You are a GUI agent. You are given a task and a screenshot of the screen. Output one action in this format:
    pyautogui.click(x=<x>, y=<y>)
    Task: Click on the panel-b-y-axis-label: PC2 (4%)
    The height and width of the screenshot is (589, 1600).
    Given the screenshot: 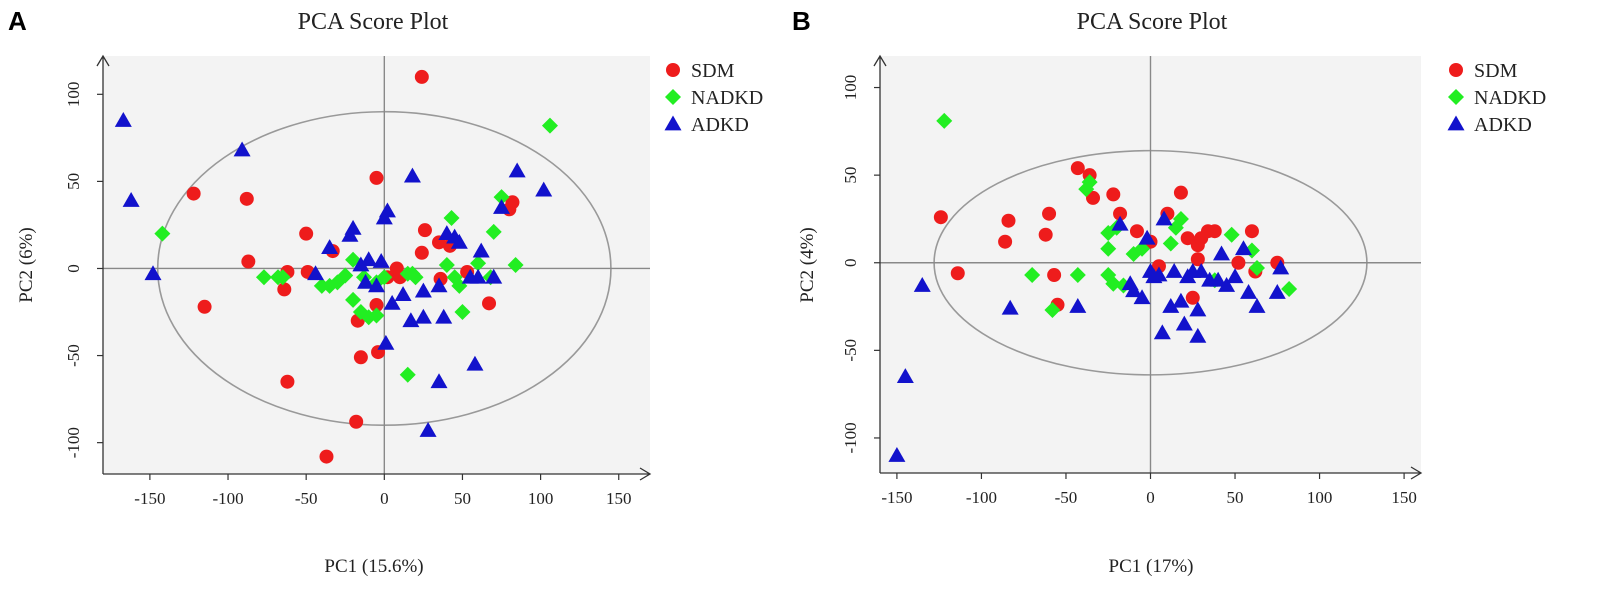 What is the action you would take?
    pyautogui.click(x=807, y=264)
    